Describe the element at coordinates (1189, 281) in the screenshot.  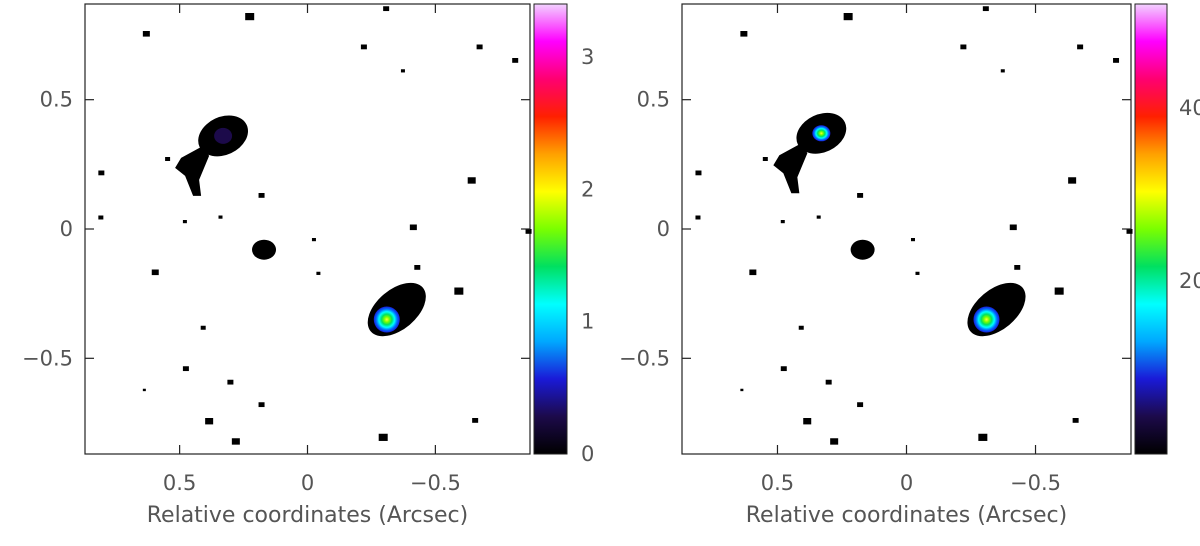
I see `colorbar-tick-label: 20` at that location.